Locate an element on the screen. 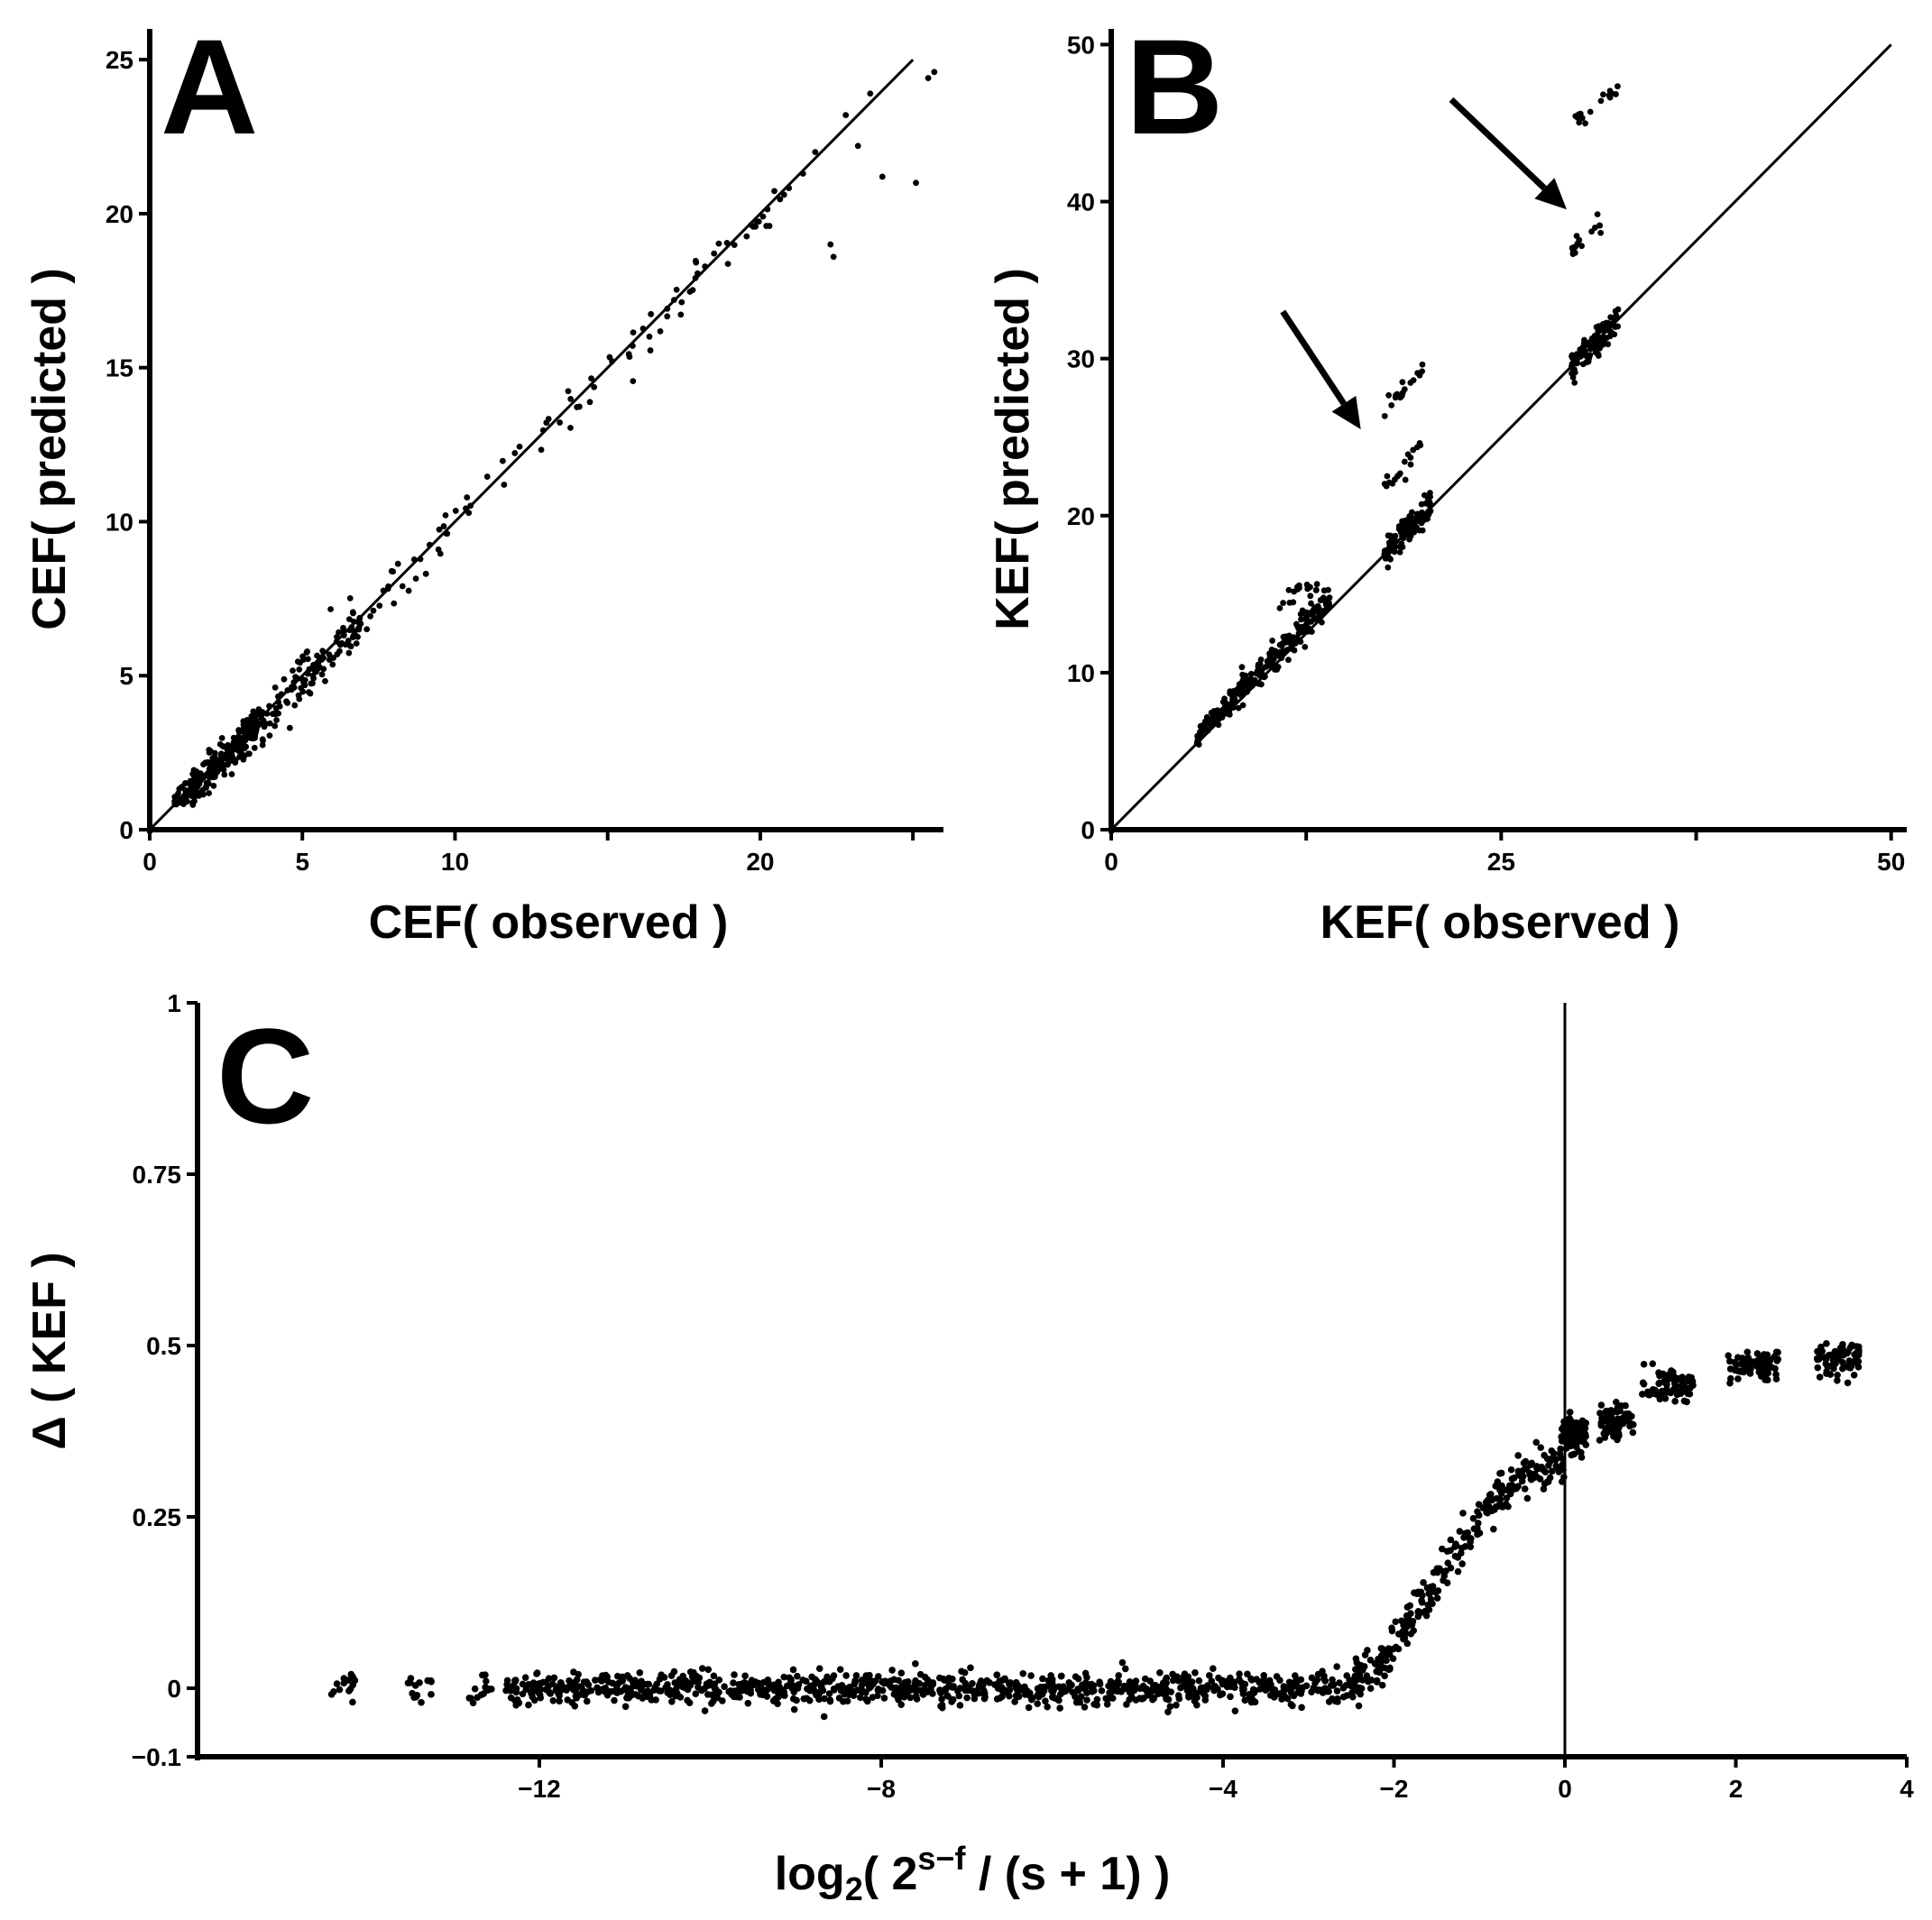 The image size is (1932, 1920). panel-a-x-tick-label: 0 is located at coordinates (150, 862).